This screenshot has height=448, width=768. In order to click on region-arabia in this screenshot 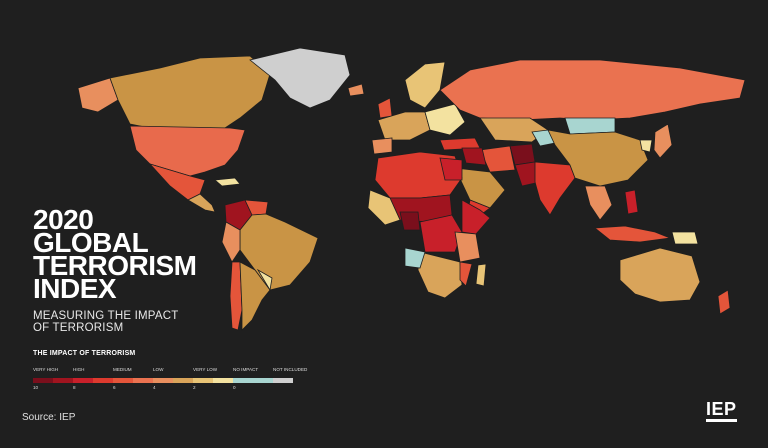, I will do `click(480, 188)`.